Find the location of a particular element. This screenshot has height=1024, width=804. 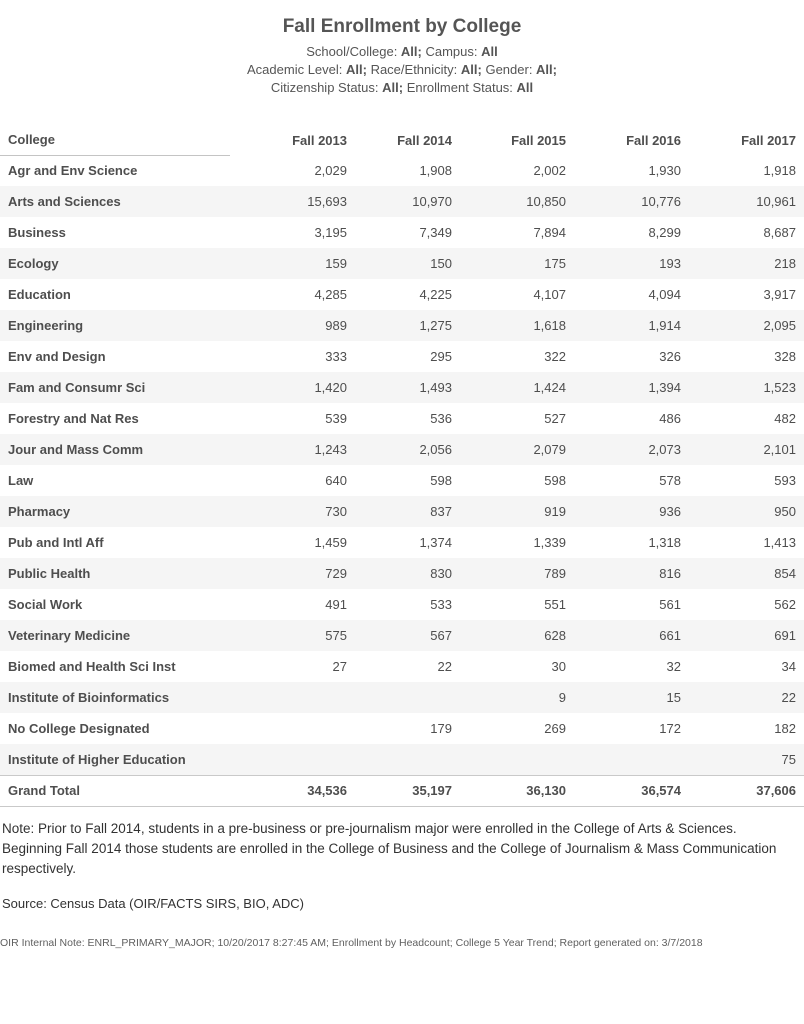

cell-value: 691 is located at coordinates (785, 635).